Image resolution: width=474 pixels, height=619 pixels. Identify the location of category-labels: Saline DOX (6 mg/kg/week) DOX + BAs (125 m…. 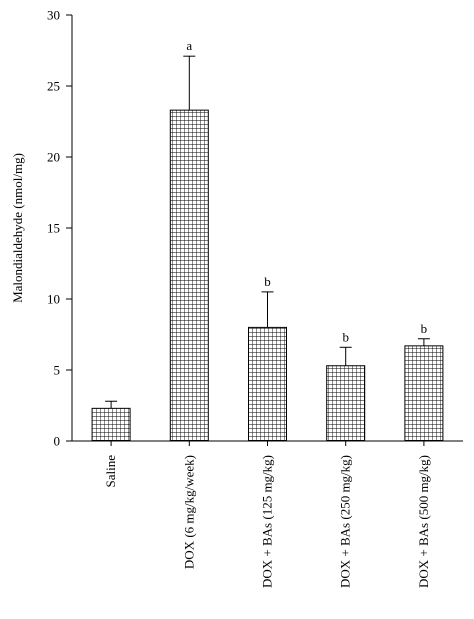
(267, 521).